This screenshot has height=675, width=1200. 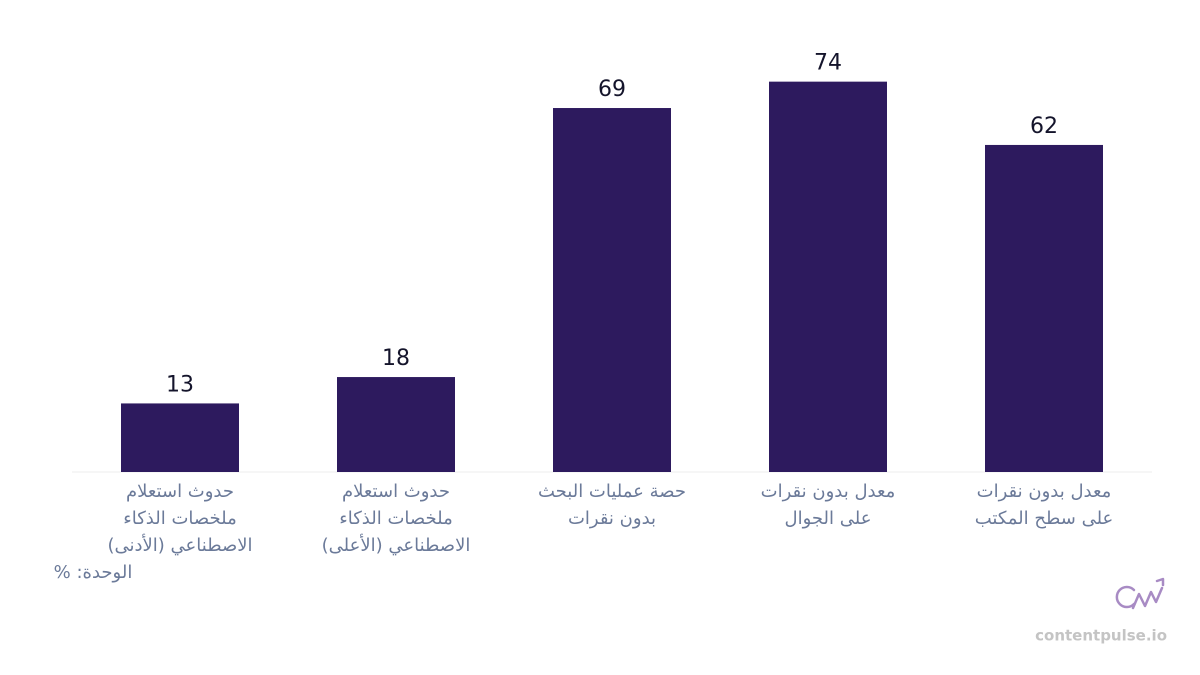 I want to click on x-tick-label: معدل بدون نقرات على سطح المكتب, so click(x=1044, y=505).